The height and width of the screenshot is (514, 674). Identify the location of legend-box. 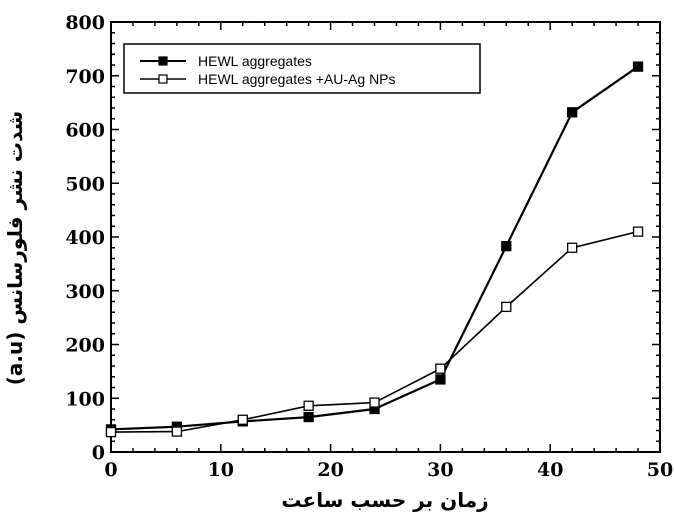
(302, 68).